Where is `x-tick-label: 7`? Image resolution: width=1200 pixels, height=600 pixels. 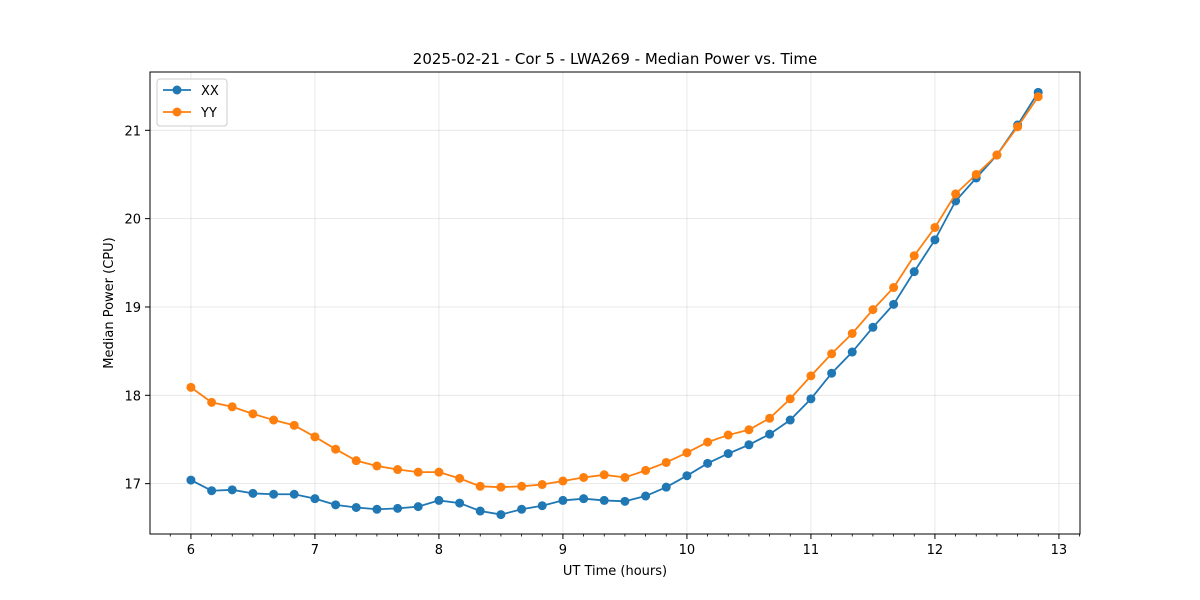 x-tick-label: 7 is located at coordinates (315, 550).